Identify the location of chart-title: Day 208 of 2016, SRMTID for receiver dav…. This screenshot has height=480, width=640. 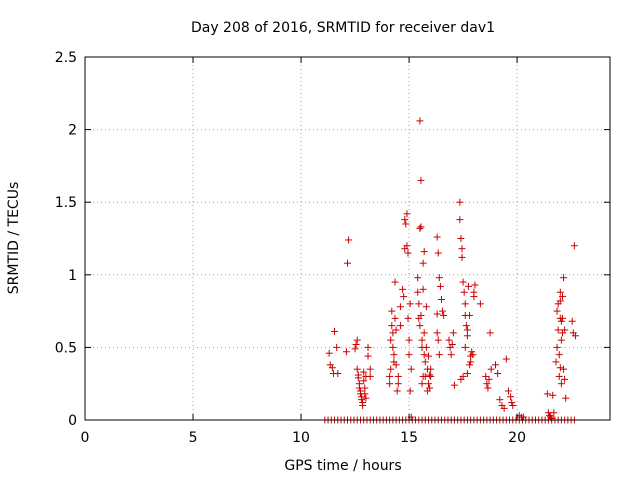
(343, 28).